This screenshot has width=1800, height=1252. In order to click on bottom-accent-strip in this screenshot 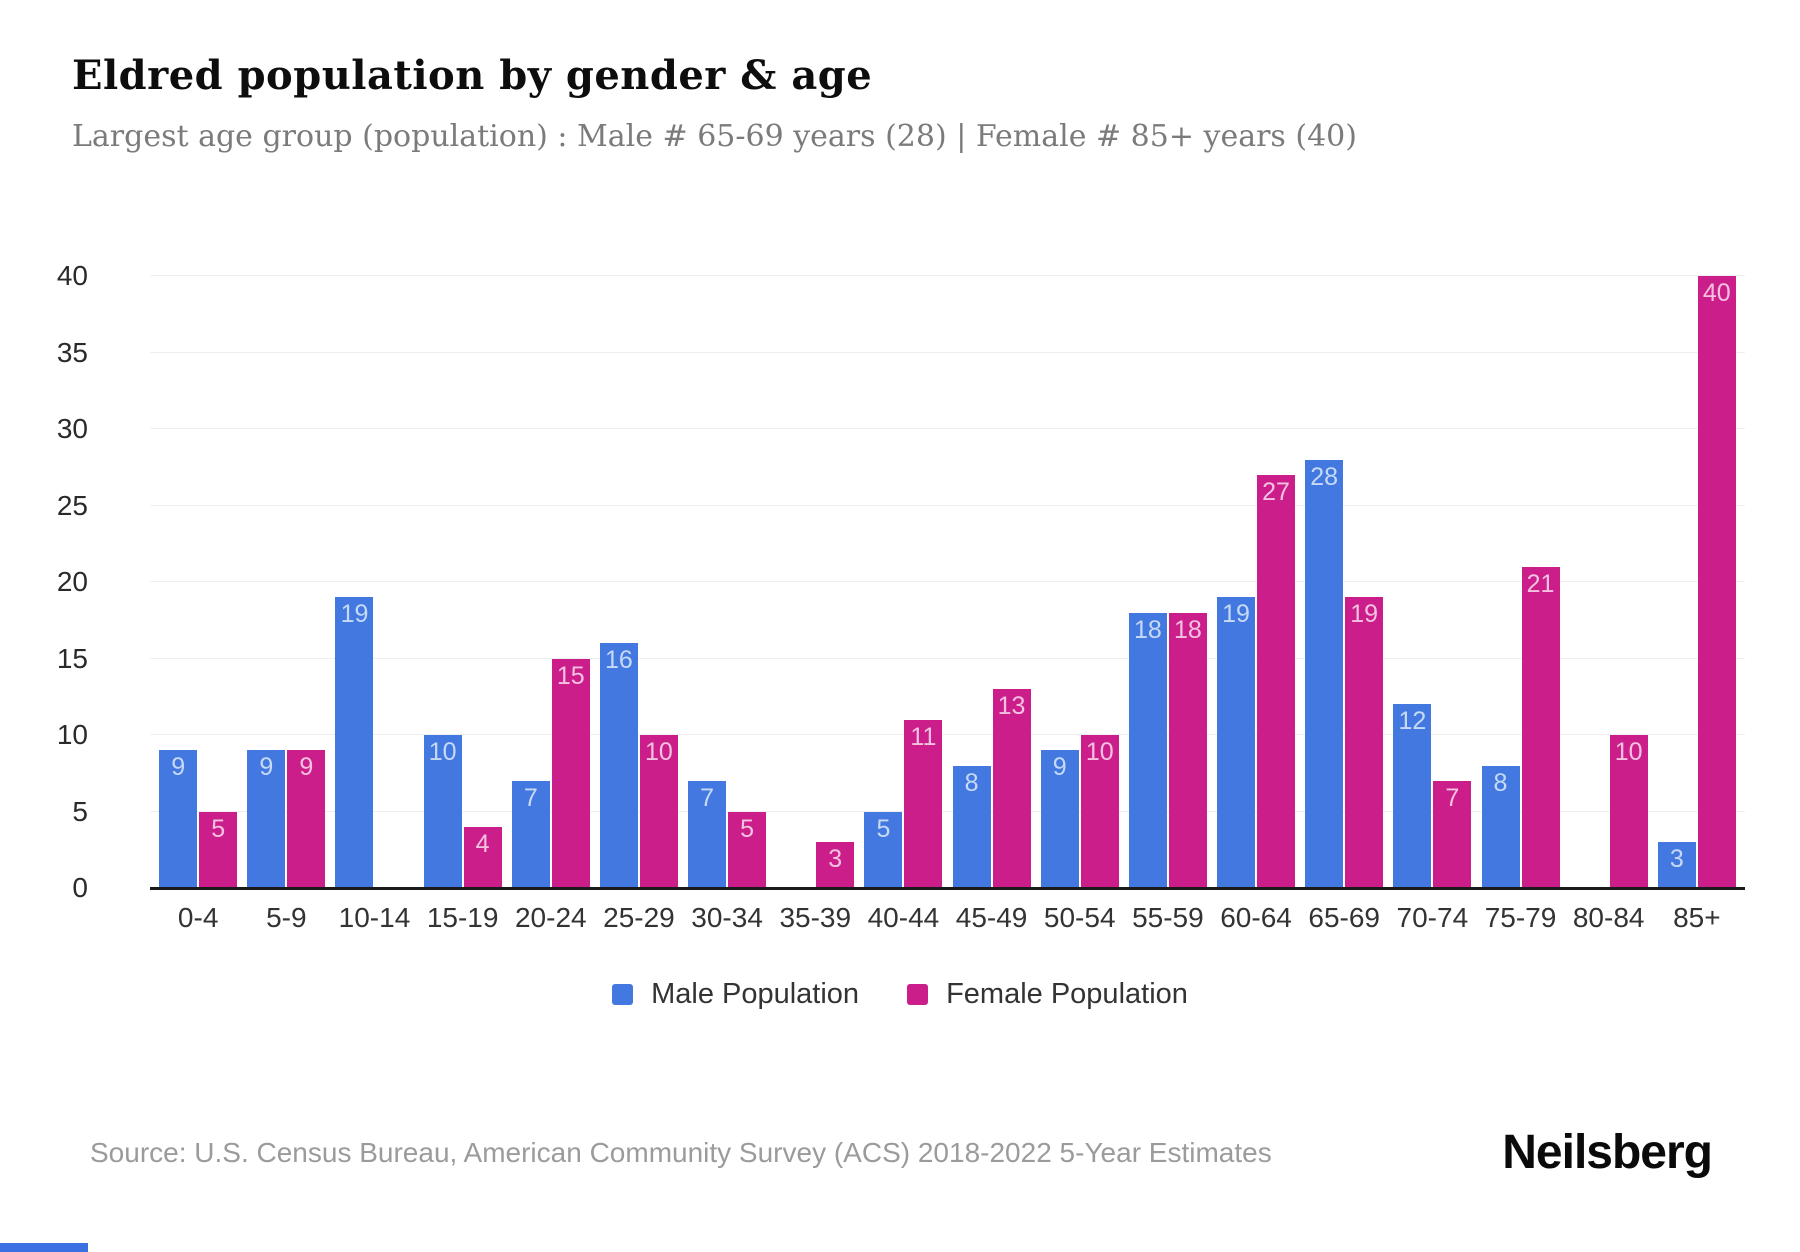, I will do `click(44, 1247)`.